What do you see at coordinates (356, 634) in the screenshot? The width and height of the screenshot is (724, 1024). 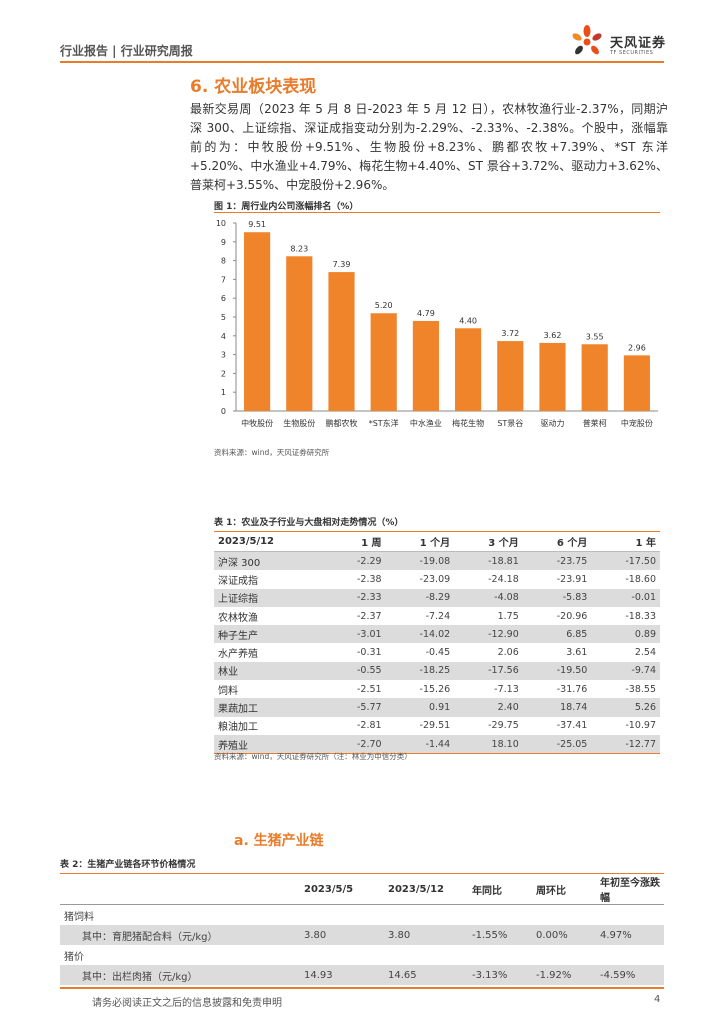 I see `table-cell: -3.01` at bounding box center [356, 634].